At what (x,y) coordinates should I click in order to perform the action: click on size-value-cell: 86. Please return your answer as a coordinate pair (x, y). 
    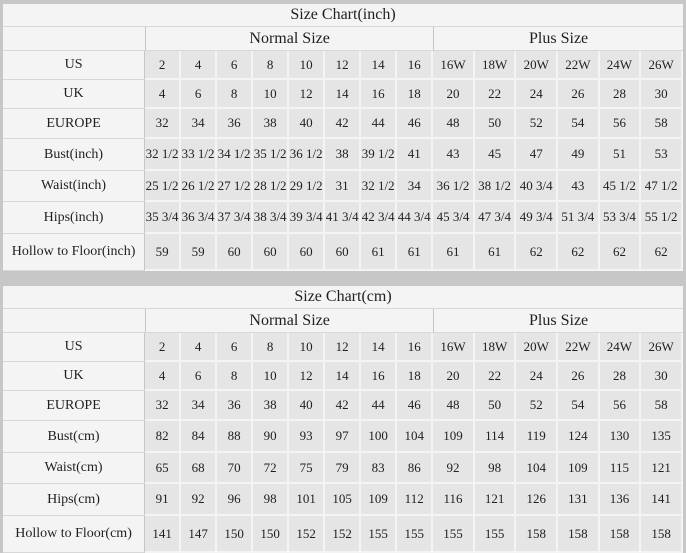
    Looking at the image, I should click on (415, 468).